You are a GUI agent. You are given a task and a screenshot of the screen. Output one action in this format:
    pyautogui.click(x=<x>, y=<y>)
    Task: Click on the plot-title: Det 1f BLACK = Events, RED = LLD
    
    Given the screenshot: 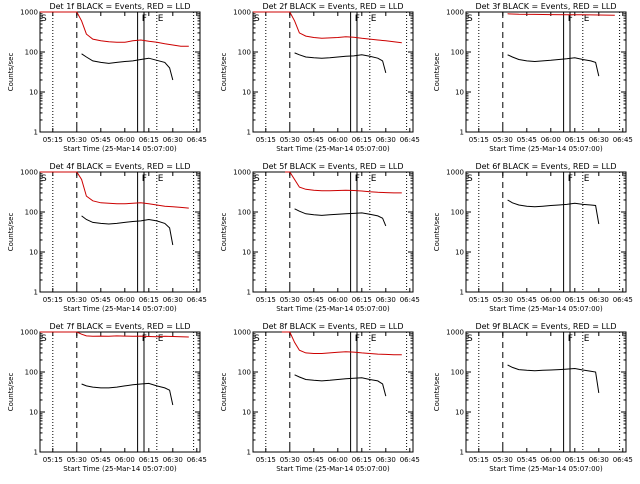 What is the action you would take?
    pyautogui.click(x=119, y=6)
    